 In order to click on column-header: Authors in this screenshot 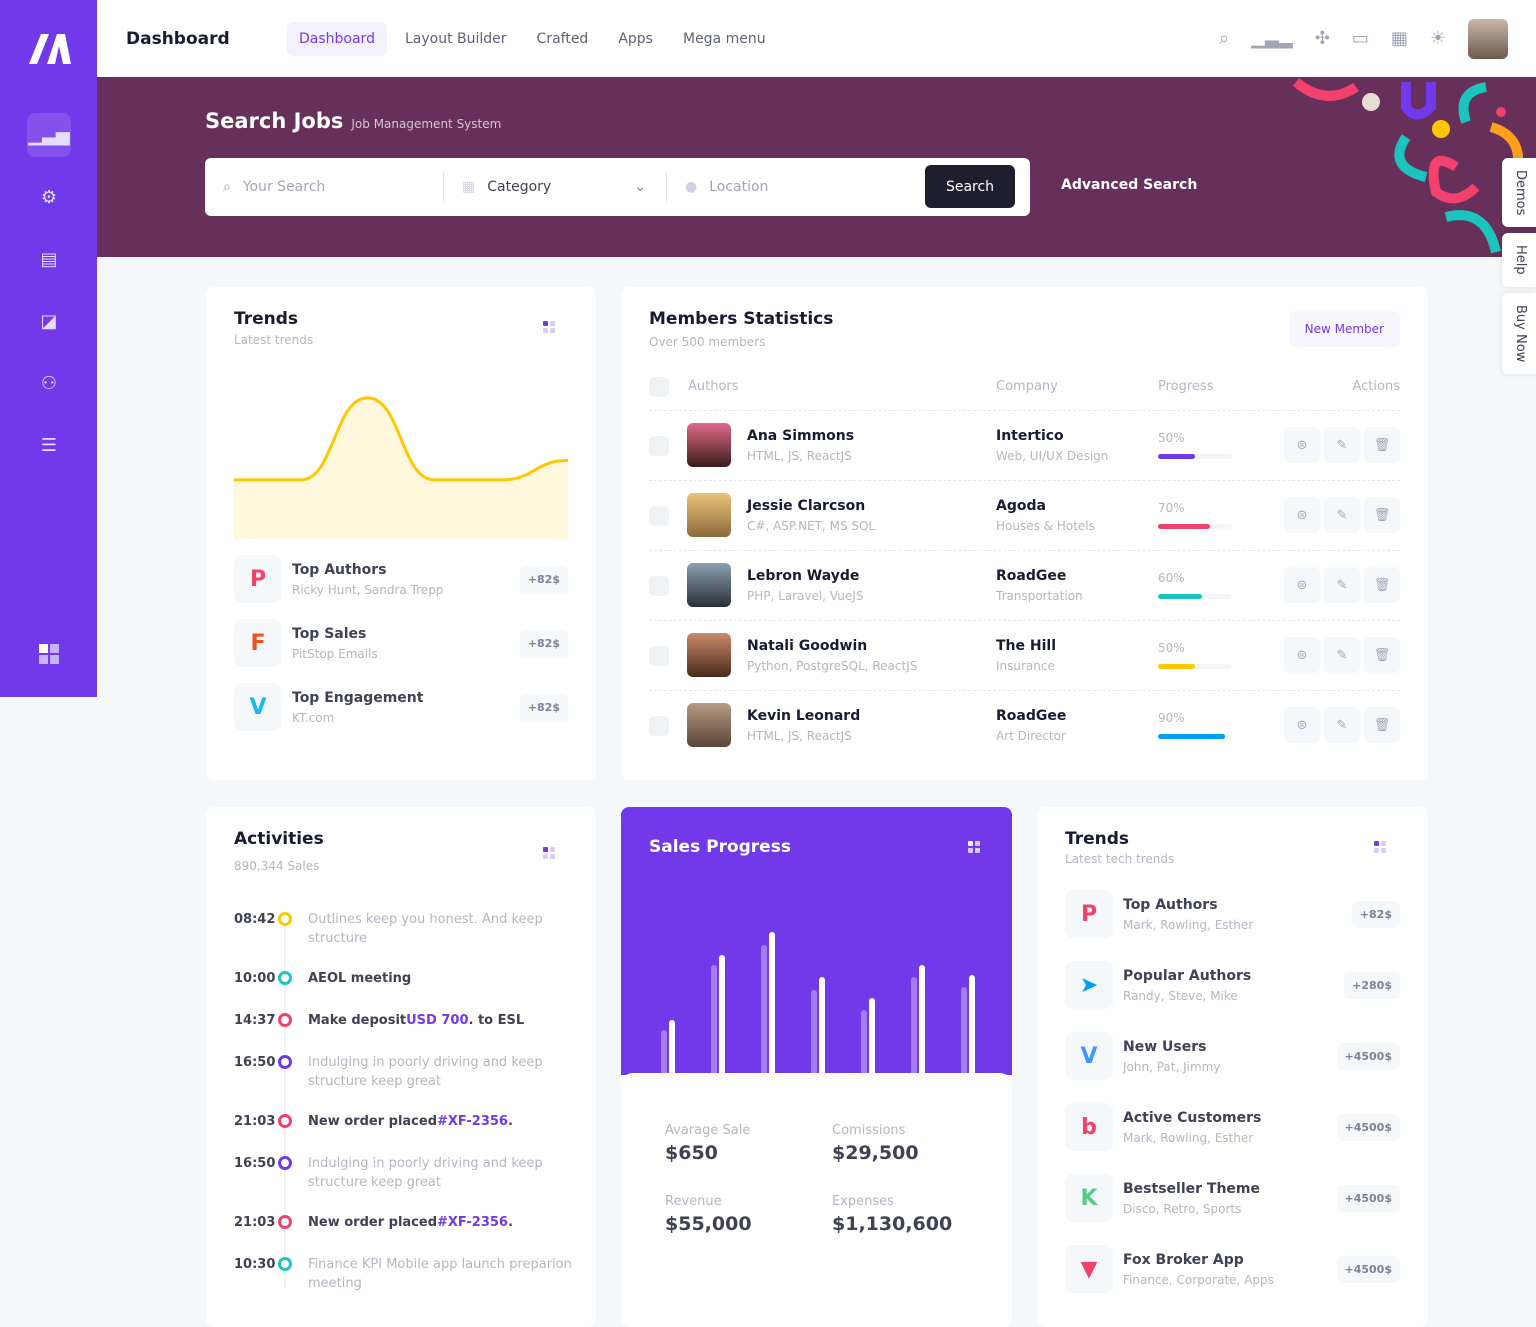, I will do `click(713, 386)`.